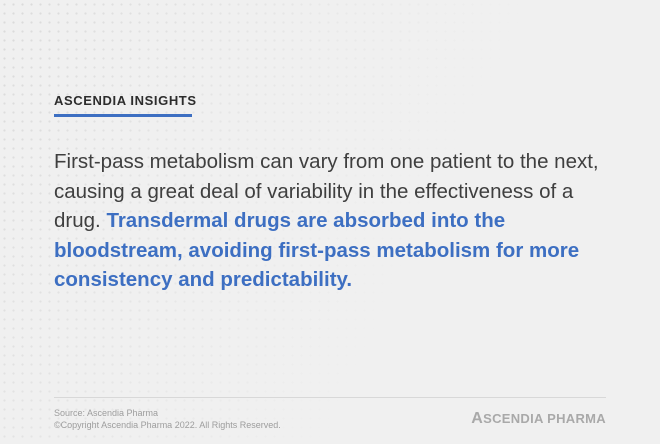 This screenshot has height=444, width=660. I want to click on logo-initial: A, so click(477, 418).